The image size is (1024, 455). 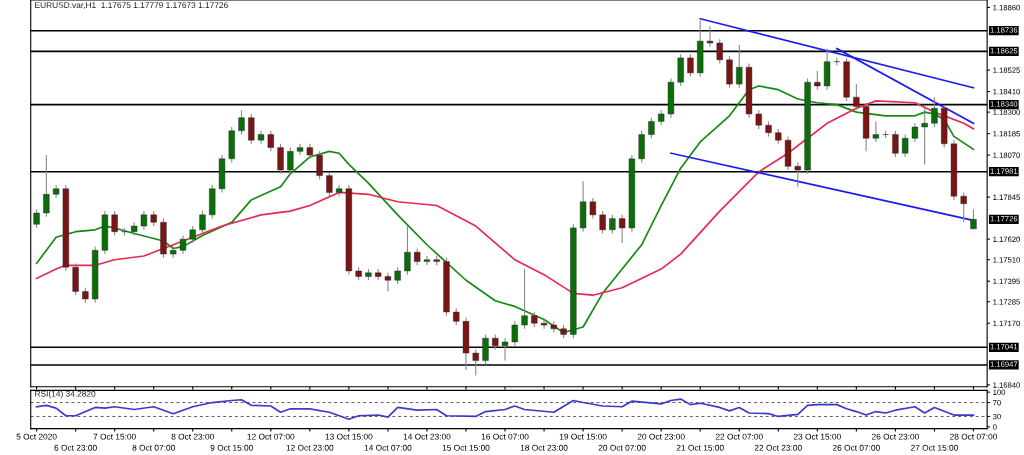 I want to click on x-tick-label: 26 Oct 07:00, so click(x=856, y=447).